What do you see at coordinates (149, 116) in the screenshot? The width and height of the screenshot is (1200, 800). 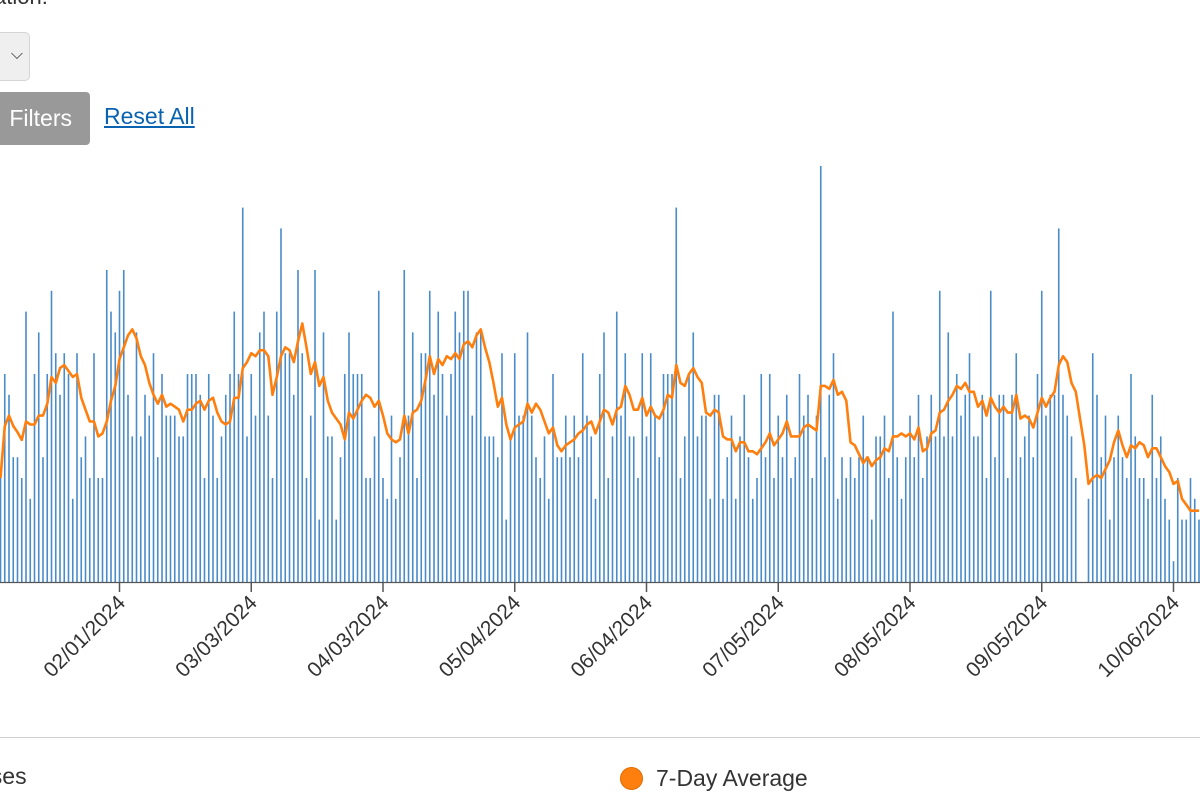 I see `reset-all-link: Reset All` at bounding box center [149, 116].